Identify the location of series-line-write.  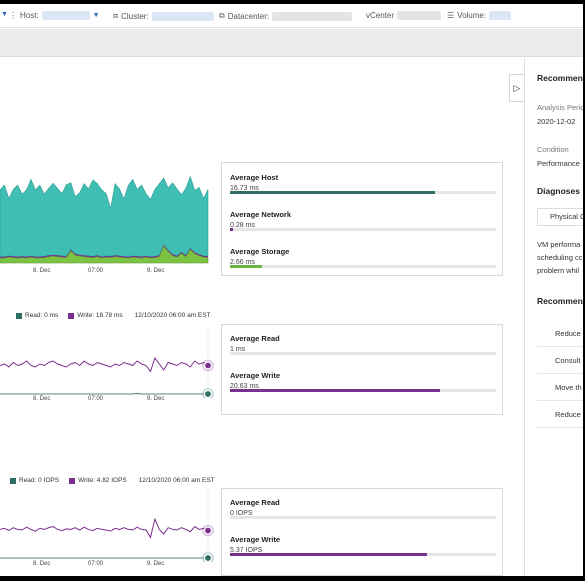
(104, 528).